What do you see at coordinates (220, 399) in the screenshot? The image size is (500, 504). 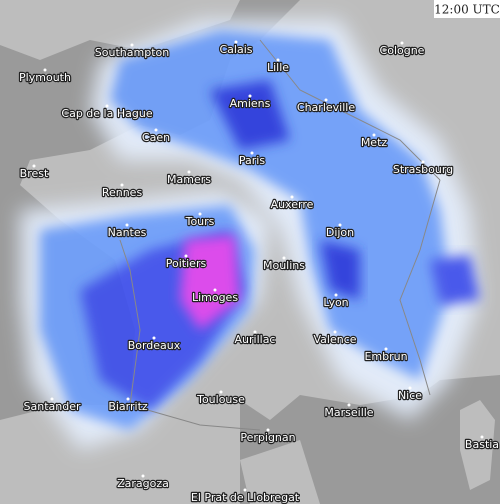 I see `city-label: Toulouse` at bounding box center [220, 399].